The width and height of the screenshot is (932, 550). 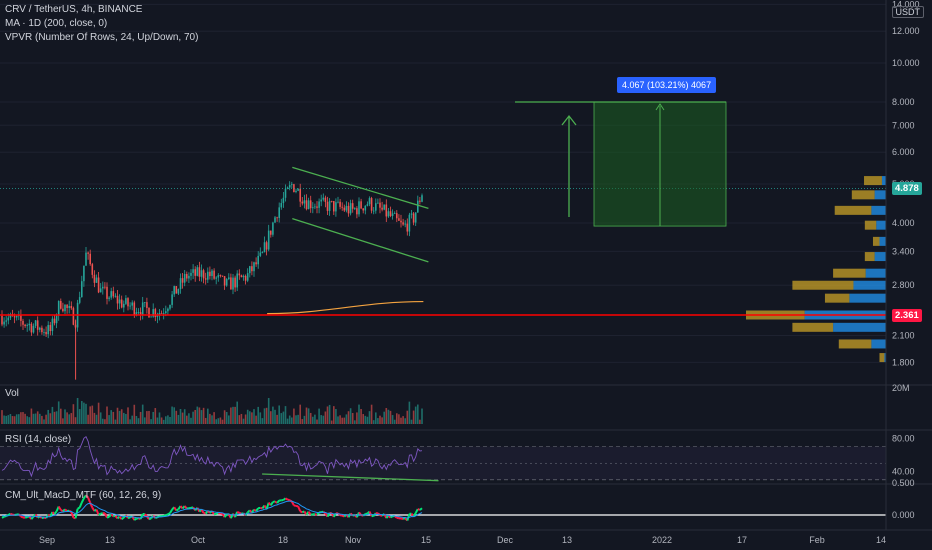 What do you see at coordinates (881, 540) in the screenshot?
I see `time-tick-label-11: 14` at bounding box center [881, 540].